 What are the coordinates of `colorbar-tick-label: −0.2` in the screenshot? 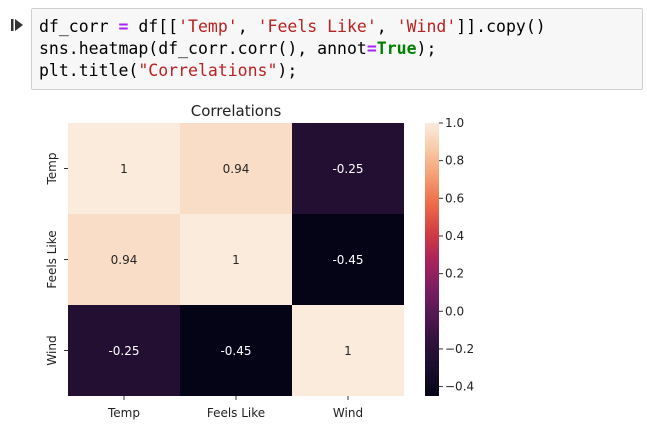 It's located at (459, 349).